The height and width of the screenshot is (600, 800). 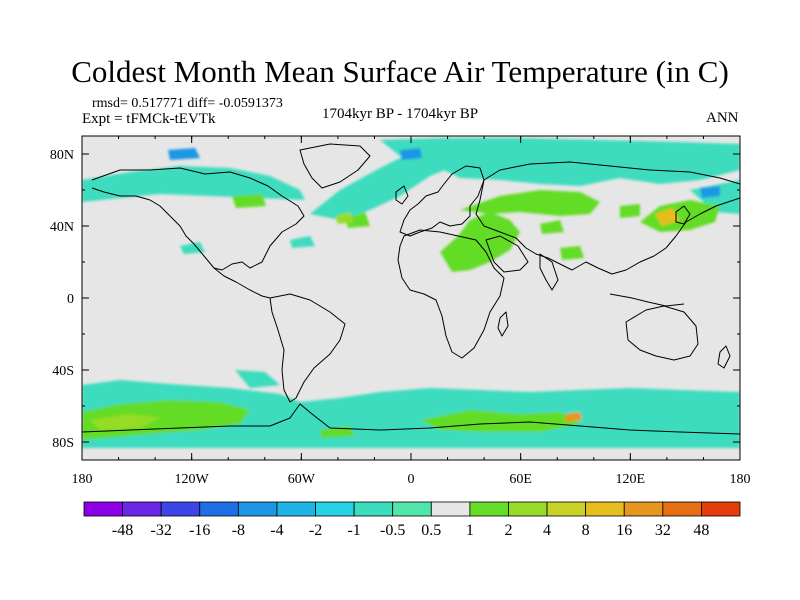 I want to click on x-tick-label: 0, so click(x=411, y=479).